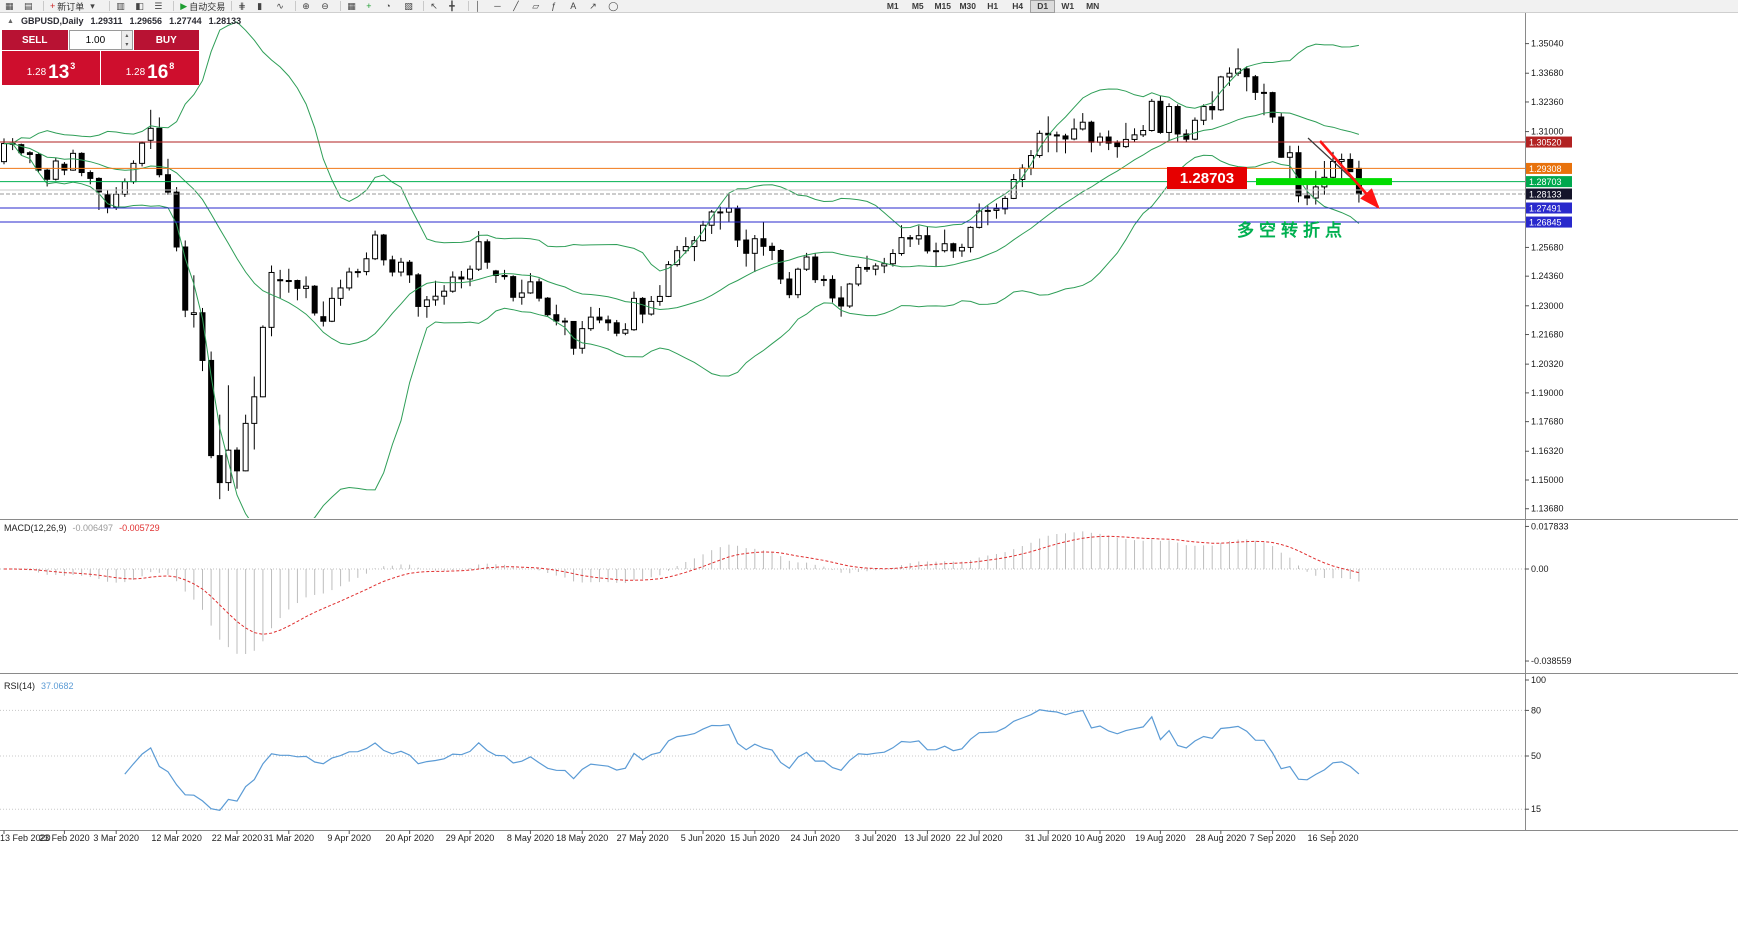  What do you see at coordinates (1547, 44) in the screenshot?
I see `price-tick-label: 1.35040` at bounding box center [1547, 44].